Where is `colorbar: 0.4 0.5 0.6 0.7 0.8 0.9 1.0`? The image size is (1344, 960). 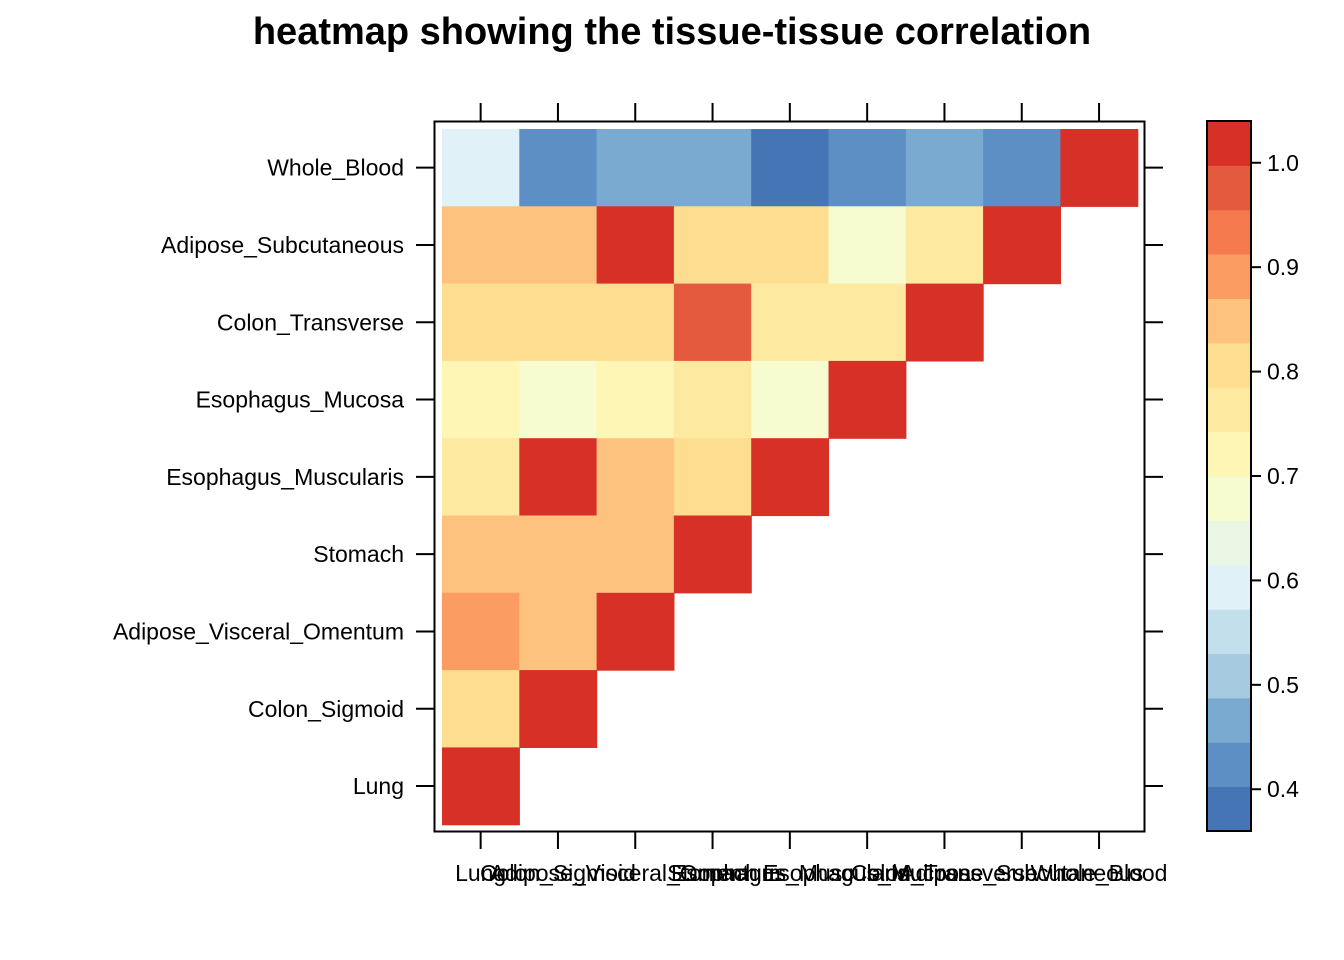 colorbar: 0.4 0.5 0.6 0.7 0.8 0.9 1.0 is located at coordinates (1252, 476).